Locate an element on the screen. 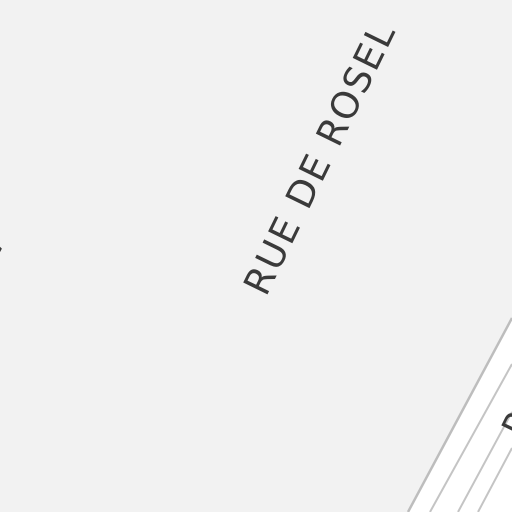 The width and height of the screenshot is (512, 512). road-edge-line is located at coordinates (459, 414).